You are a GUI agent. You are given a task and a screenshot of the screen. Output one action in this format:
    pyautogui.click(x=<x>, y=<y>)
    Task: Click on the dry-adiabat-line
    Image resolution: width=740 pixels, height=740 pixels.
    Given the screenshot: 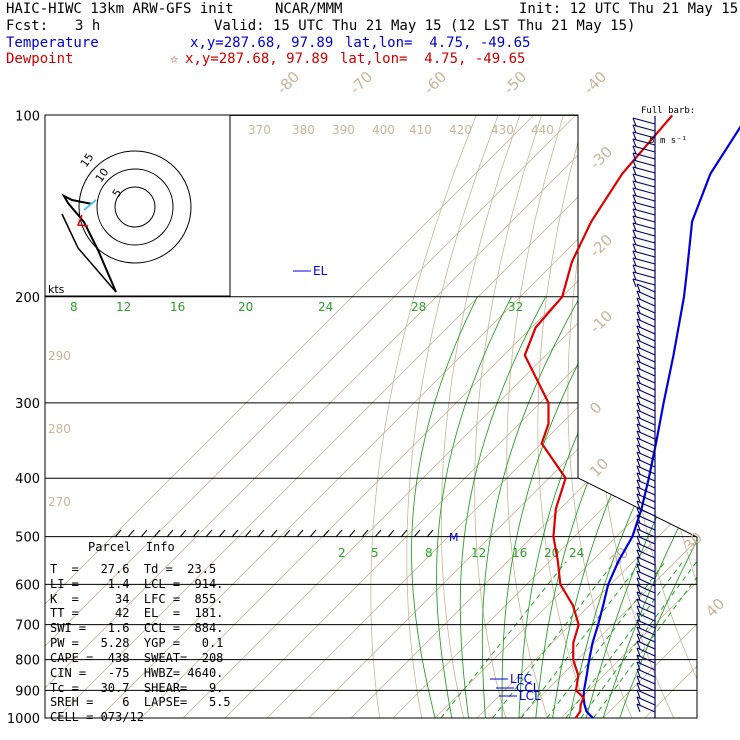 What is the action you would take?
    pyautogui.click(x=735, y=422)
    